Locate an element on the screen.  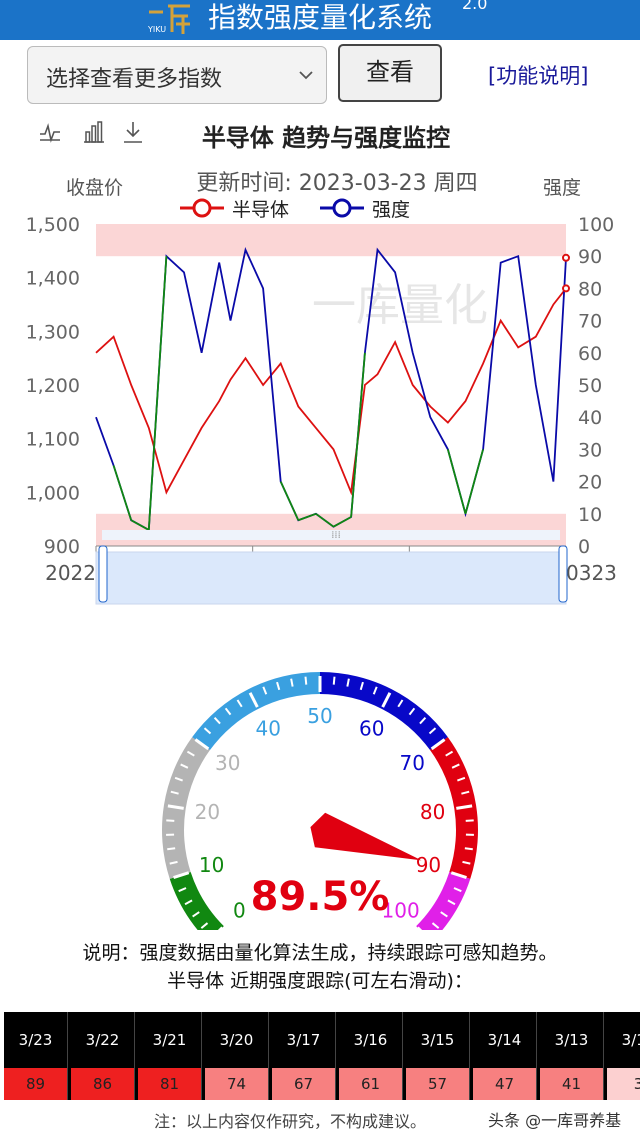
left-tick-label: 900 is located at coordinates (62, 547).